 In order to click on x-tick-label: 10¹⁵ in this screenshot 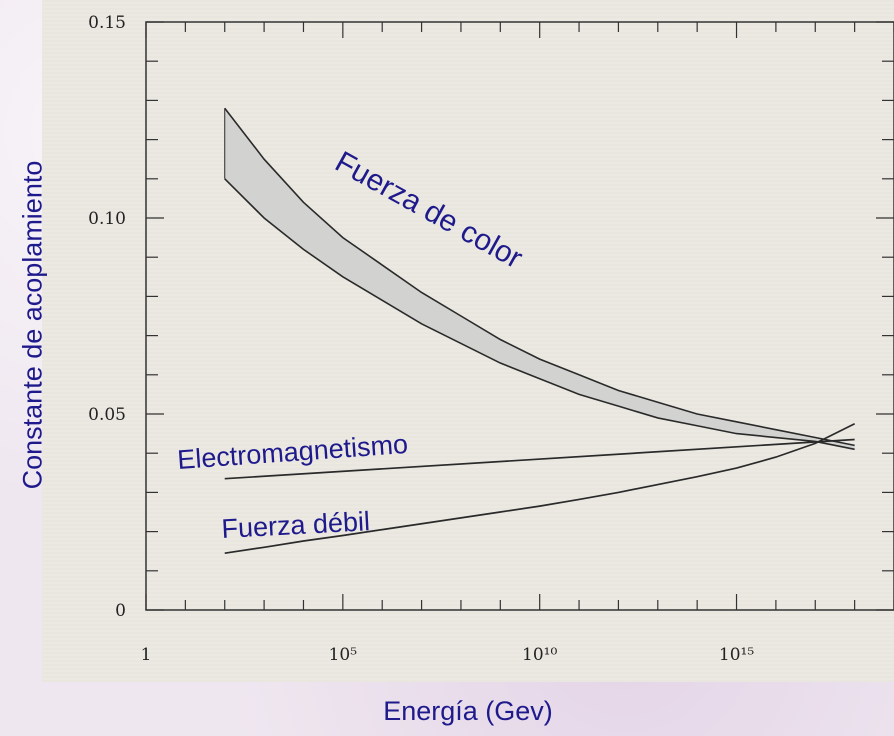, I will do `click(736, 655)`.